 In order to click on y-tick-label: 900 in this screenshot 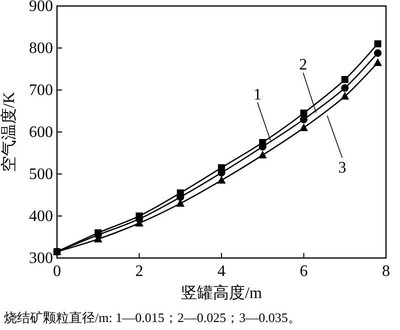, I will do `click(41, 7)`.